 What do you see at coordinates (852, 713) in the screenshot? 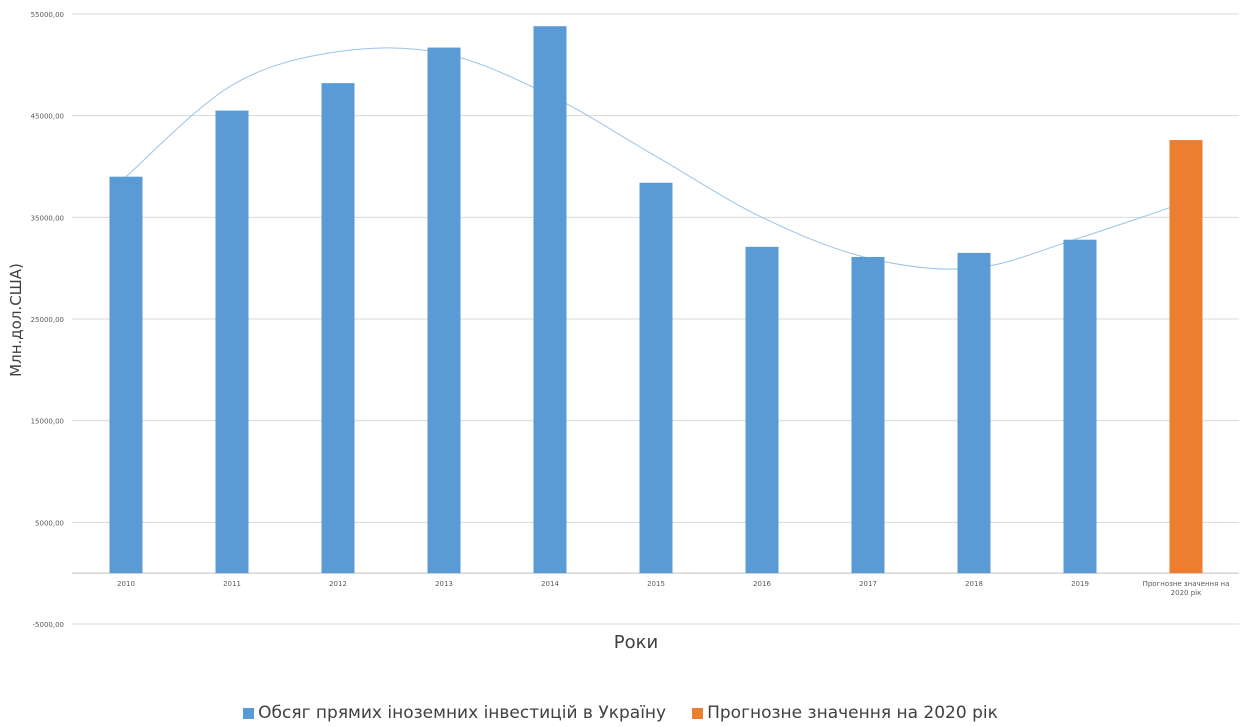
I see `legend-label-forecast: Прогнозне значення на 2020 рік` at bounding box center [852, 713].